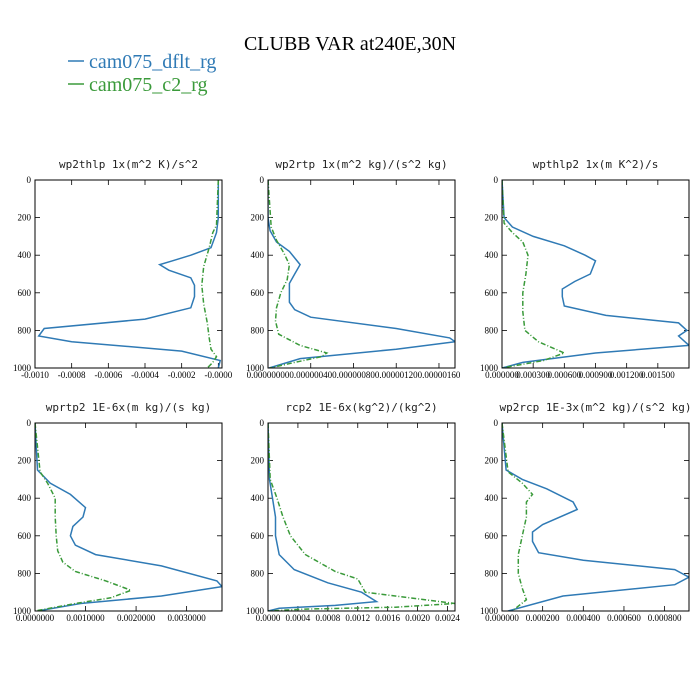 This screenshot has width=700, height=700. I want to click on panel-title: wp2rcp 1E-3x(m^2 kg)/(s^2 kg), so click(595, 407).